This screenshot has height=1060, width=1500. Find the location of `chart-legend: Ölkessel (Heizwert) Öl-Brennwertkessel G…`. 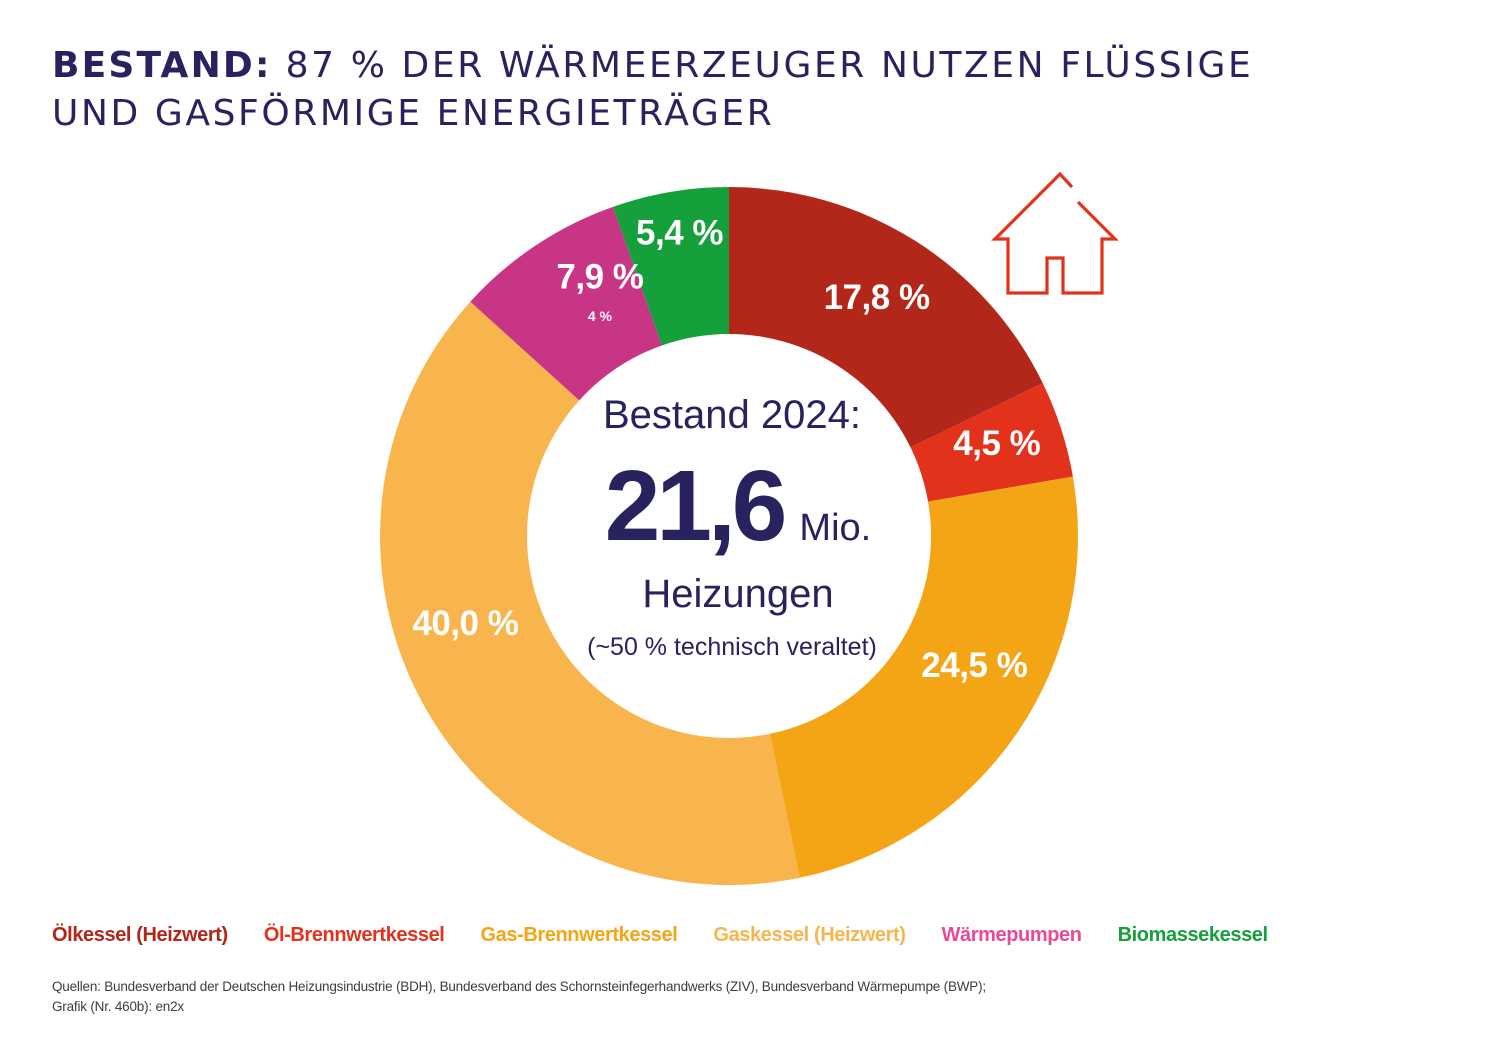

chart-legend: Ölkessel (Heizwert) Öl-Brennwertkessel G… is located at coordinates (678, 935).